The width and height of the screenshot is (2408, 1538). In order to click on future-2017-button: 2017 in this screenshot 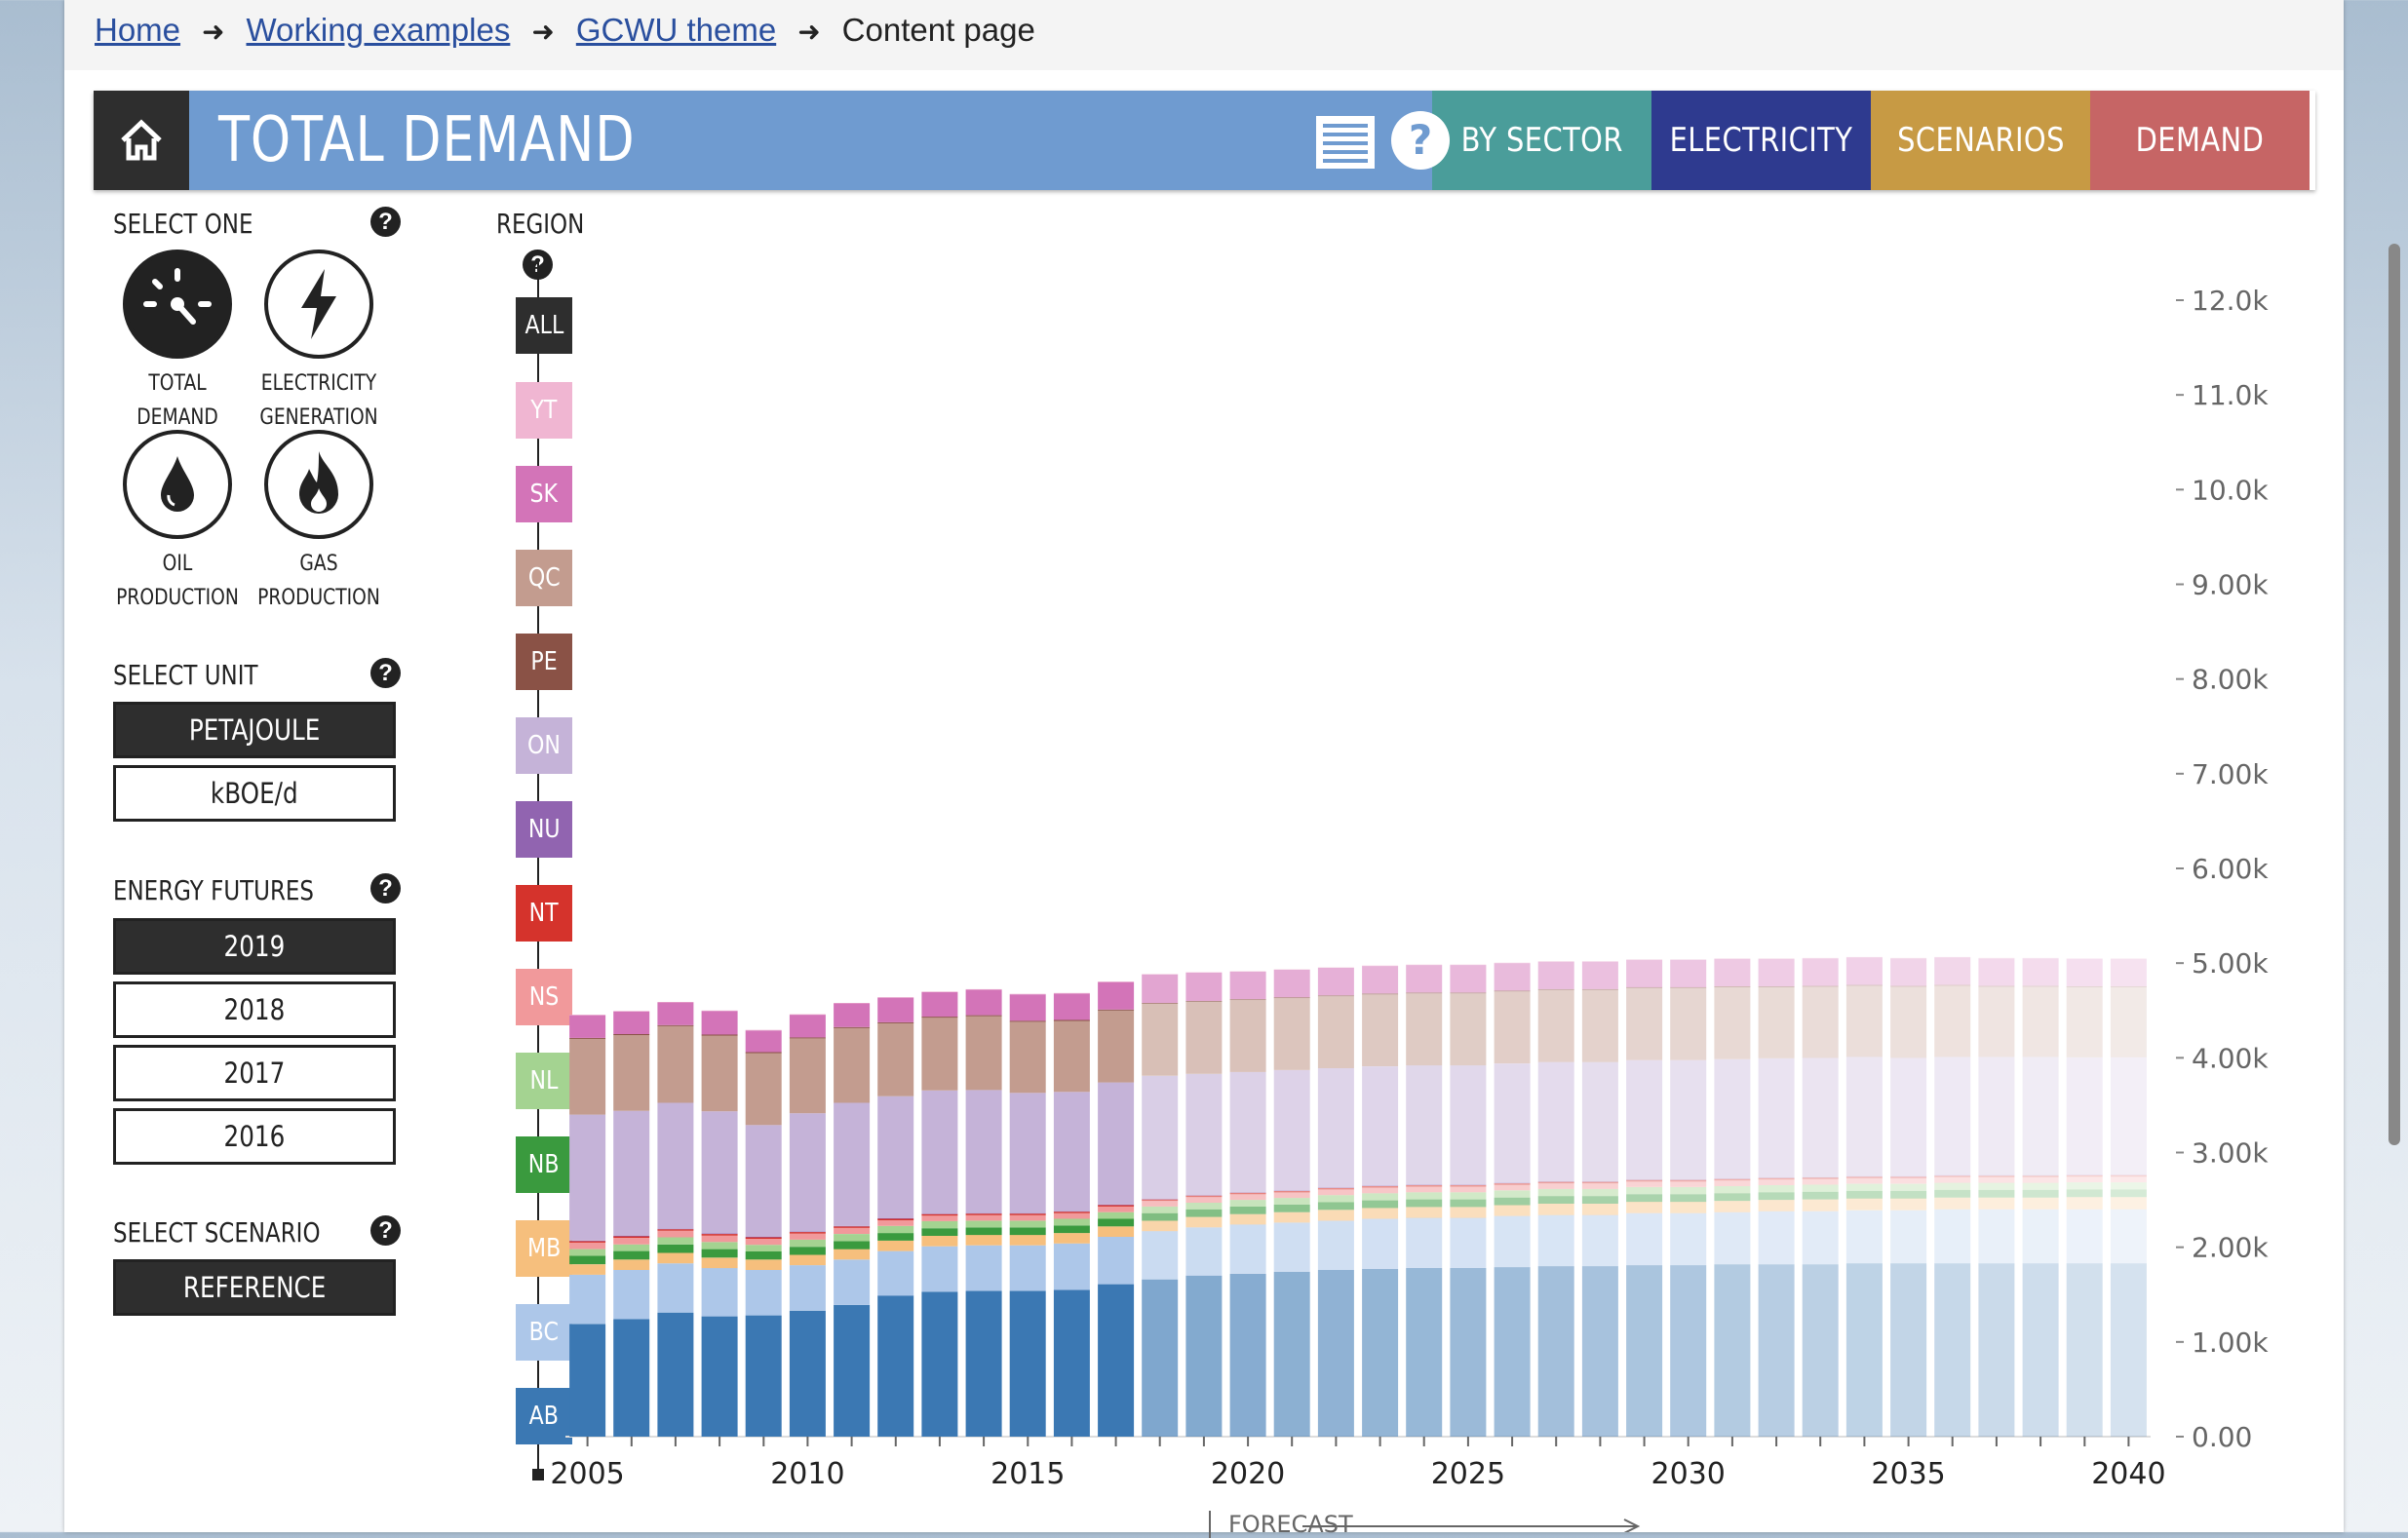, I will do `click(254, 1073)`.